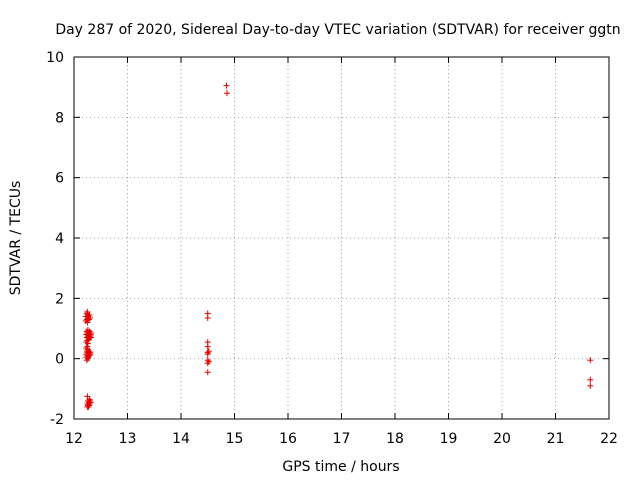 The image size is (640, 480). Describe the element at coordinates (128, 439) in the screenshot. I see `x-tick-label: 13` at that location.